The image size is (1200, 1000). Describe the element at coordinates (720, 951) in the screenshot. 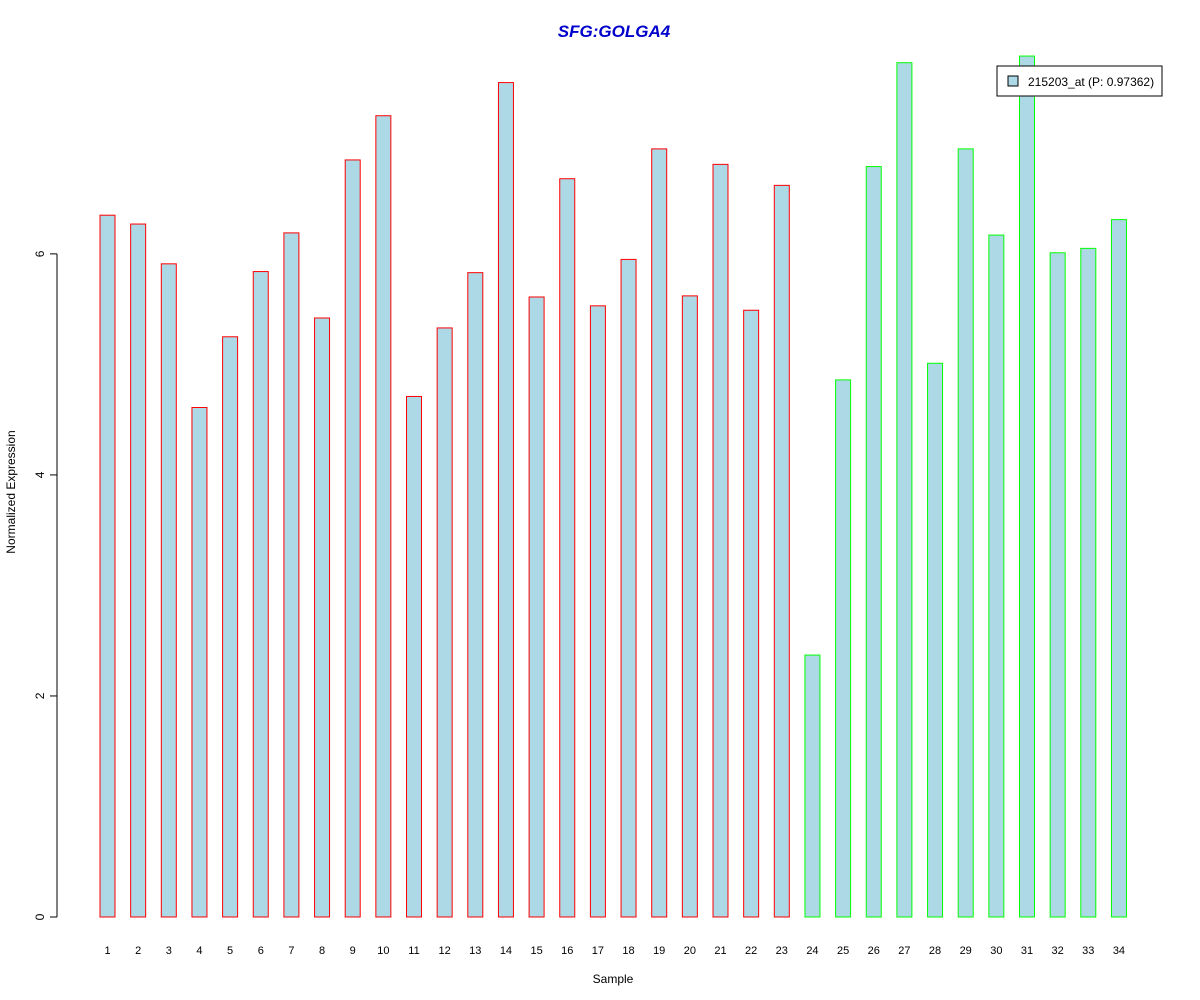

I see `x-tick-label: 21` at that location.